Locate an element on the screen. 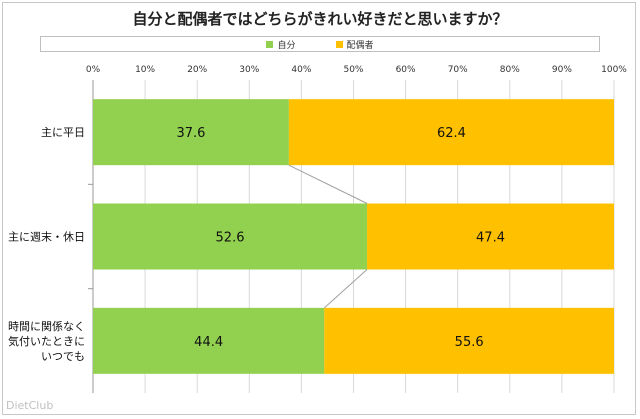 Image resolution: width=640 pixels, height=419 pixels. data-label-0-0: 37.6 is located at coordinates (190, 133).